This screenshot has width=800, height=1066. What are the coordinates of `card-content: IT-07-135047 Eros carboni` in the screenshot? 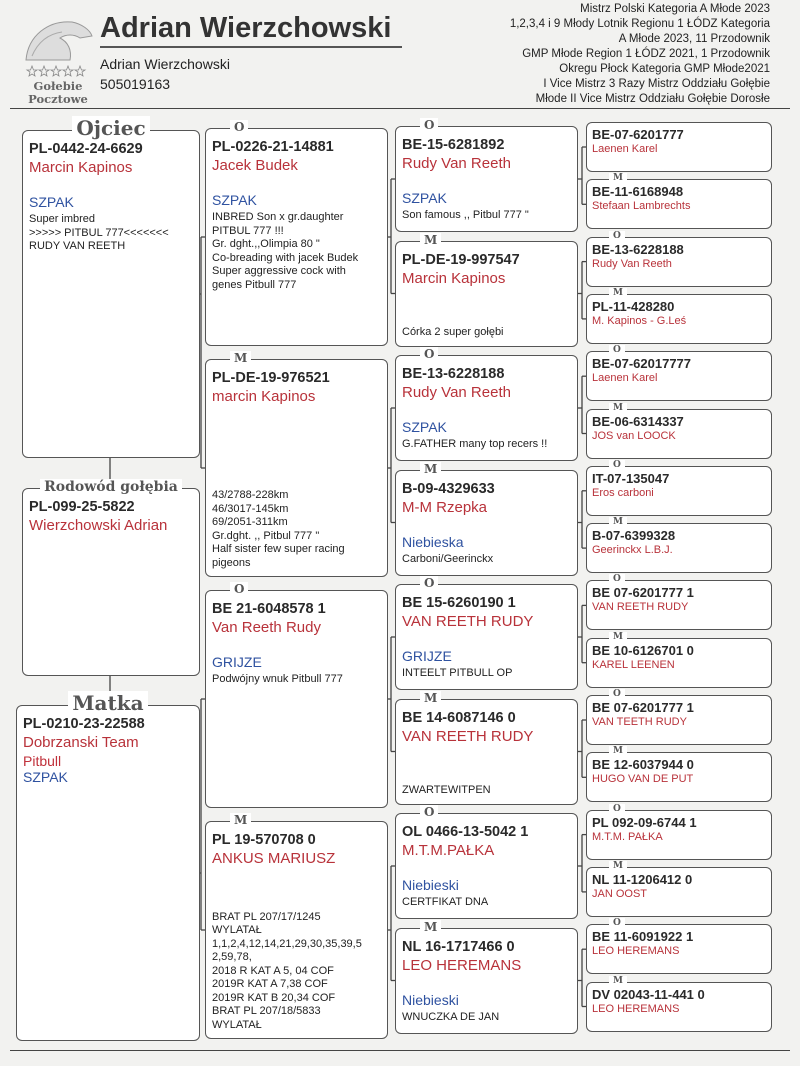 It's located at (679, 491).